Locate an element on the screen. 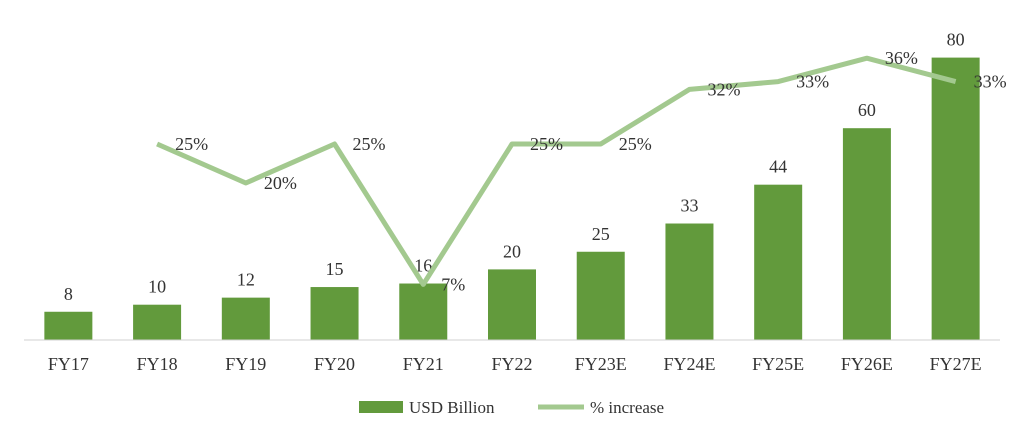  legend: USD Billion % increase is located at coordinates (511, 407).